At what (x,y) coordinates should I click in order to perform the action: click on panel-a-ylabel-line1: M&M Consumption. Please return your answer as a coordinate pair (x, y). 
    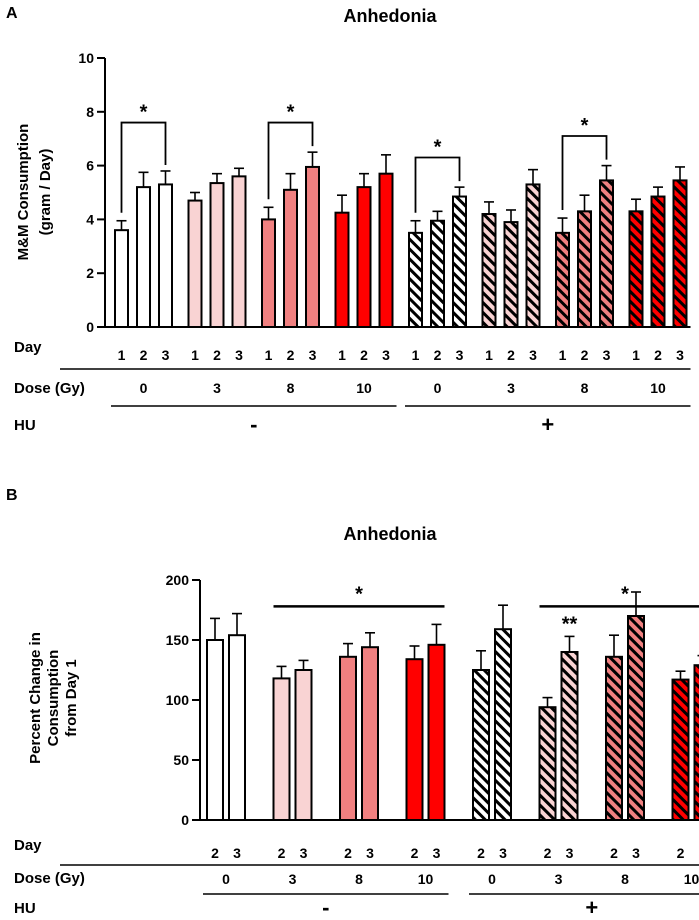
    Looking at the image, I should click on (23, 192).